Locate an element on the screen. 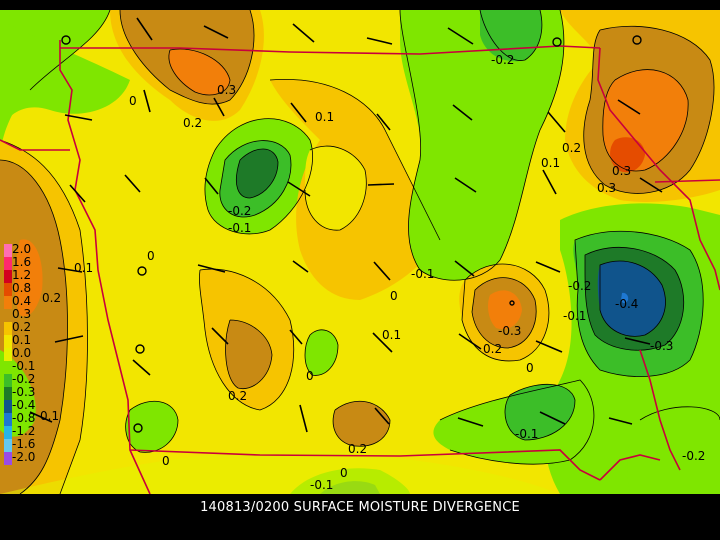  region-04-left is located at coordinates (28, 278).